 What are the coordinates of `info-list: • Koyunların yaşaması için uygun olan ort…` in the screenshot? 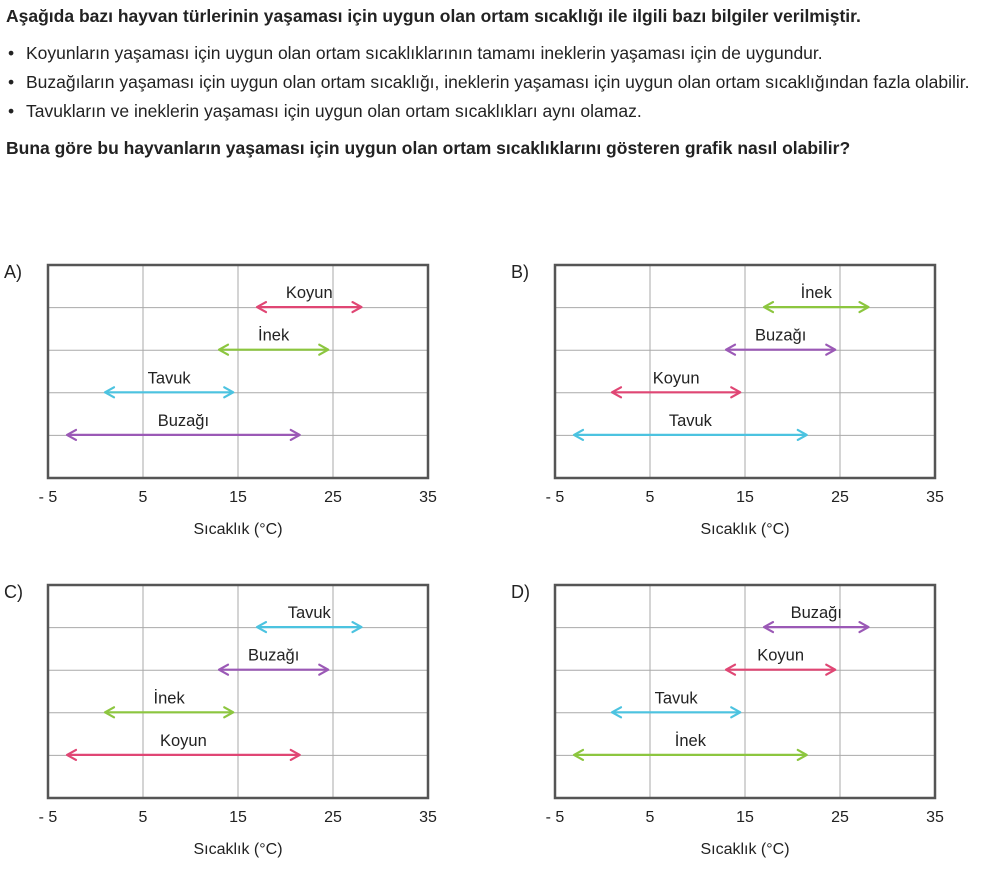 It's located at (500, 82).